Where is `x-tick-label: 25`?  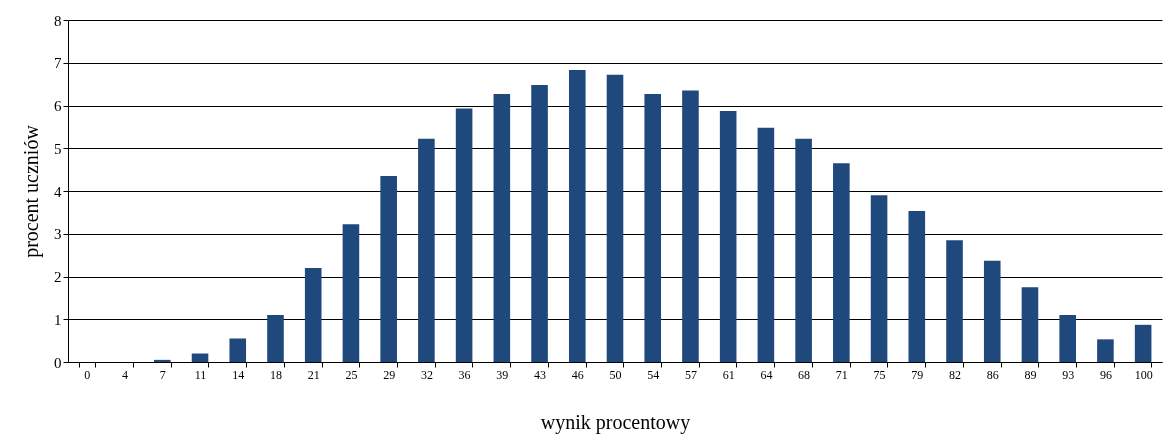
x-tick-label: 25 is located at coordinates (351, 374).